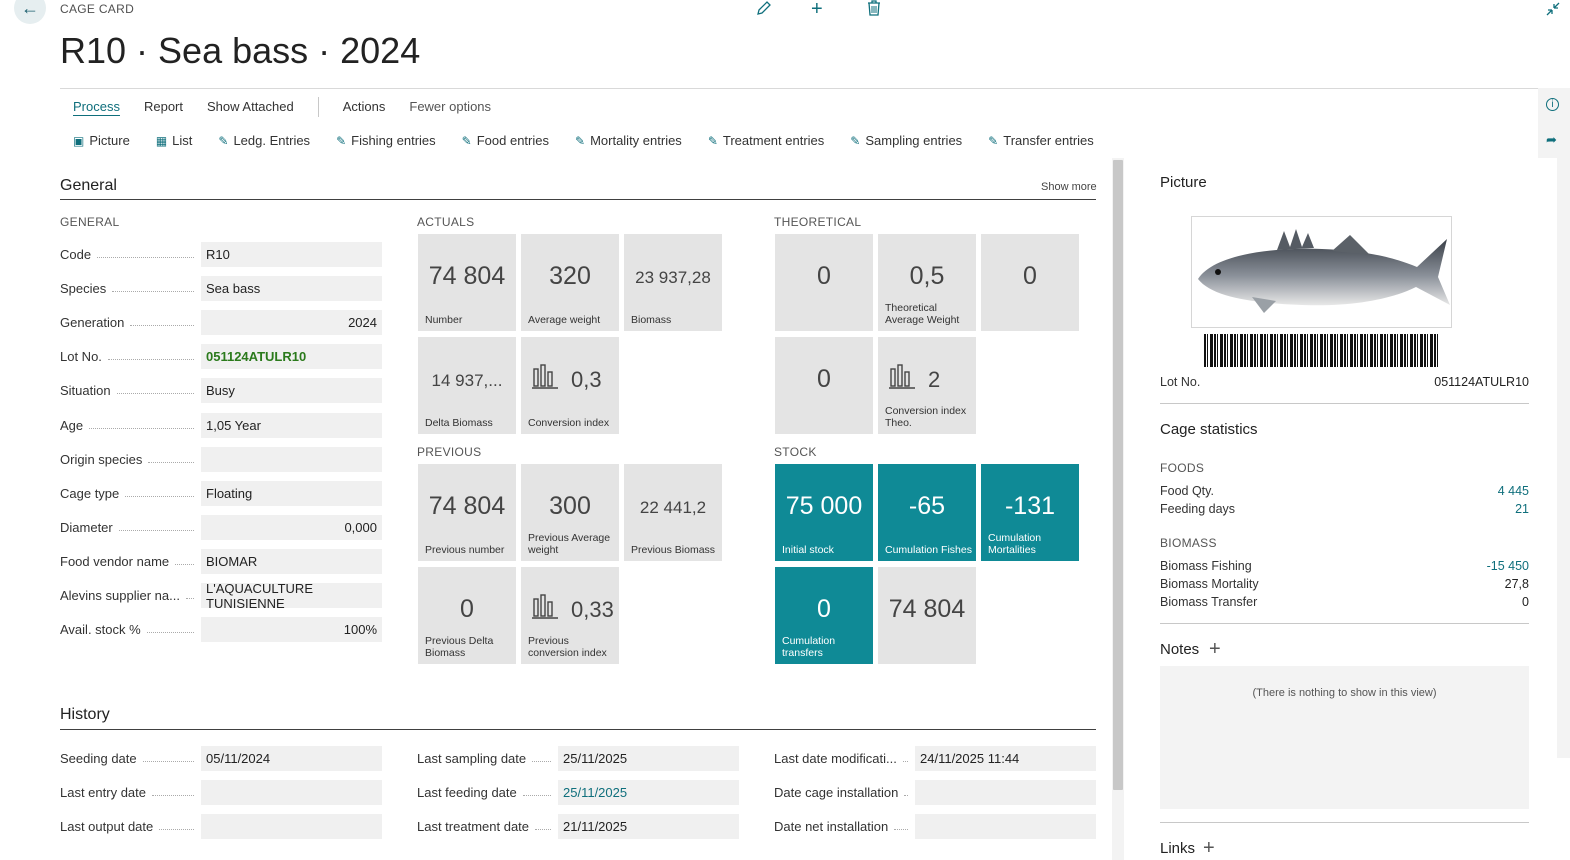  What do you see at coordinates (648, 826) in the screenshot?
I see `last-treatment-date-field: 21/11/2025` at bounding box center [648, 826].